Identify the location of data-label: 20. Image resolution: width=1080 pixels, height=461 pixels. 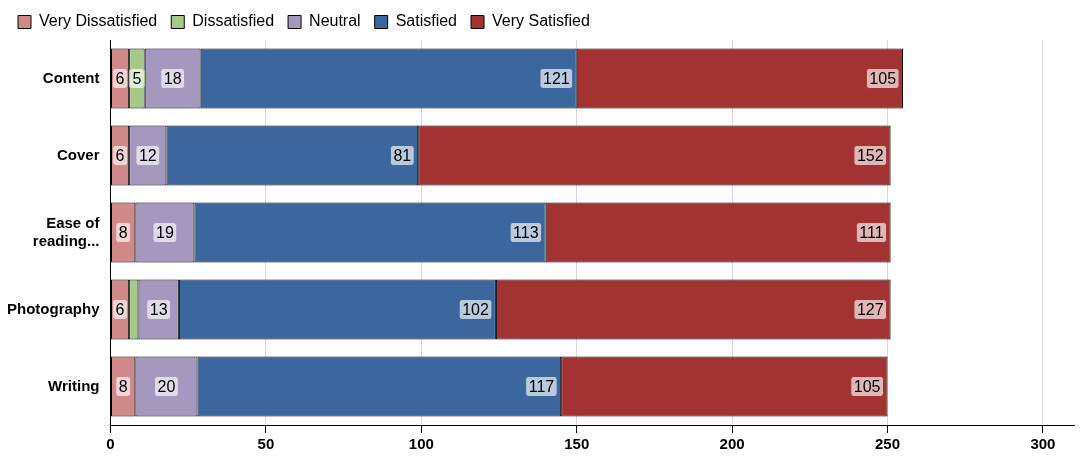
(166, 386).